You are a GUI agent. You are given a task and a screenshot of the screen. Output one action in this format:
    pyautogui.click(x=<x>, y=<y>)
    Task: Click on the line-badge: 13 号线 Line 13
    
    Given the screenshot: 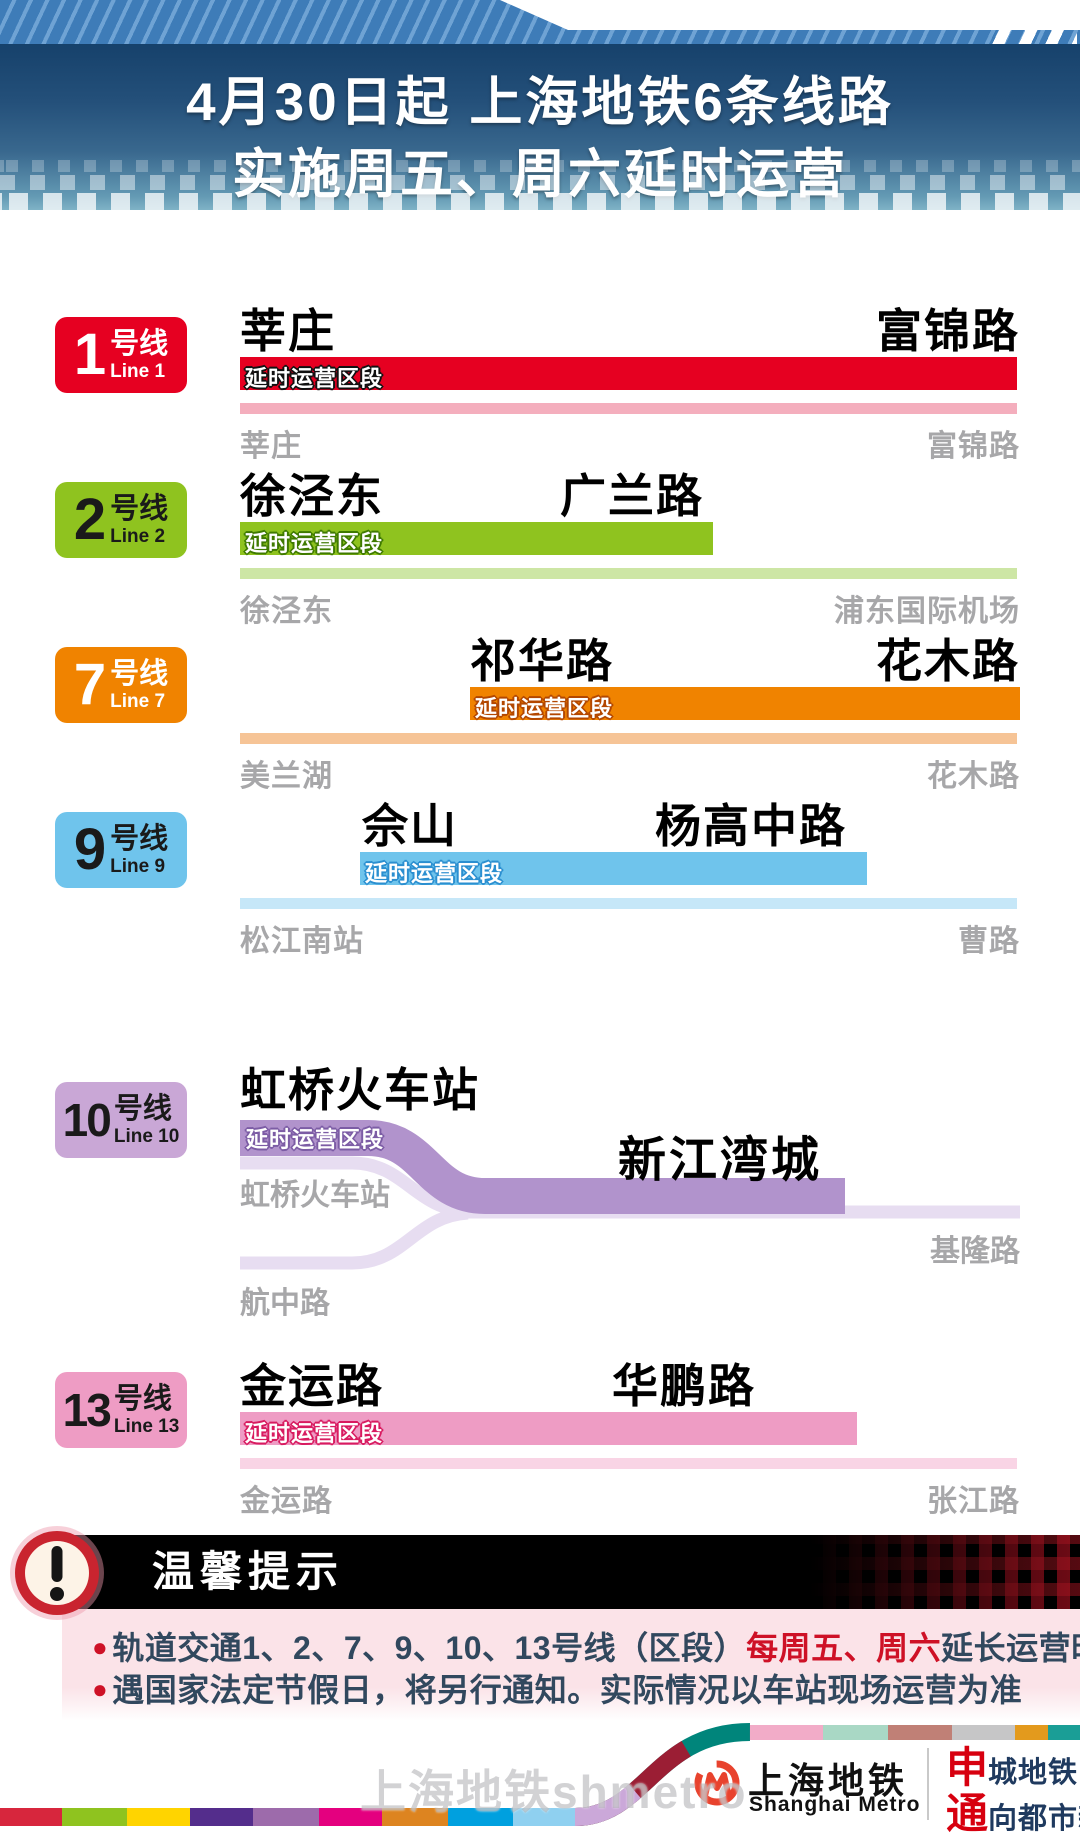 What is the action you would take?
    pyautogui.click(x=121, y=1410)
    